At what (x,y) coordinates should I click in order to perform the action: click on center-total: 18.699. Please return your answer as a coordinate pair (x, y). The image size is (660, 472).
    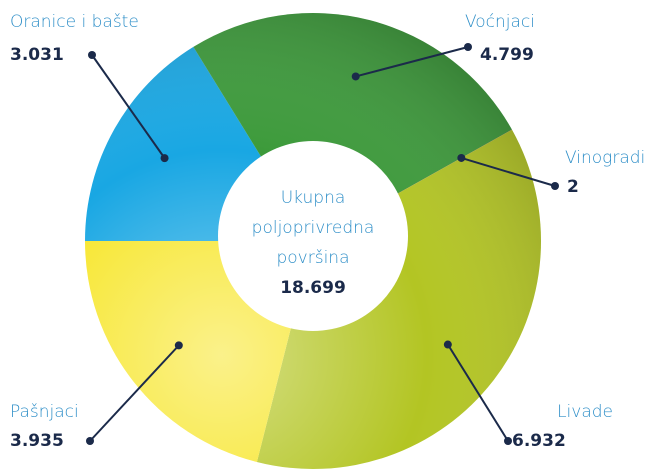
    Looking at the image, I should click on (313, 288).